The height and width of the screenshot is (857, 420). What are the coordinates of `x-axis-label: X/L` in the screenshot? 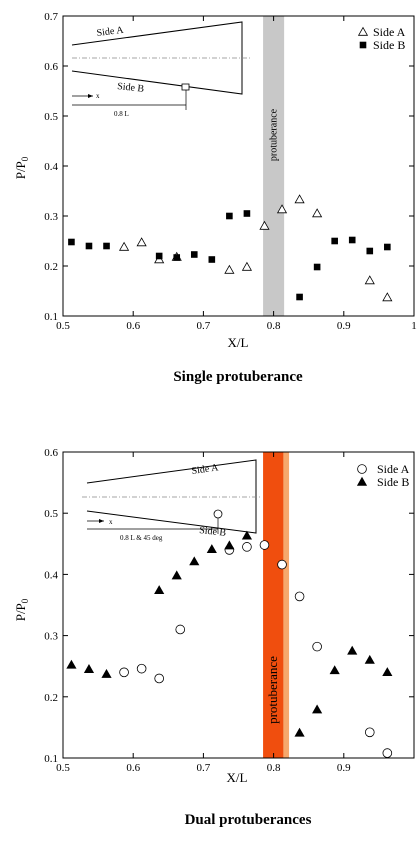 It's located at (238, 342).